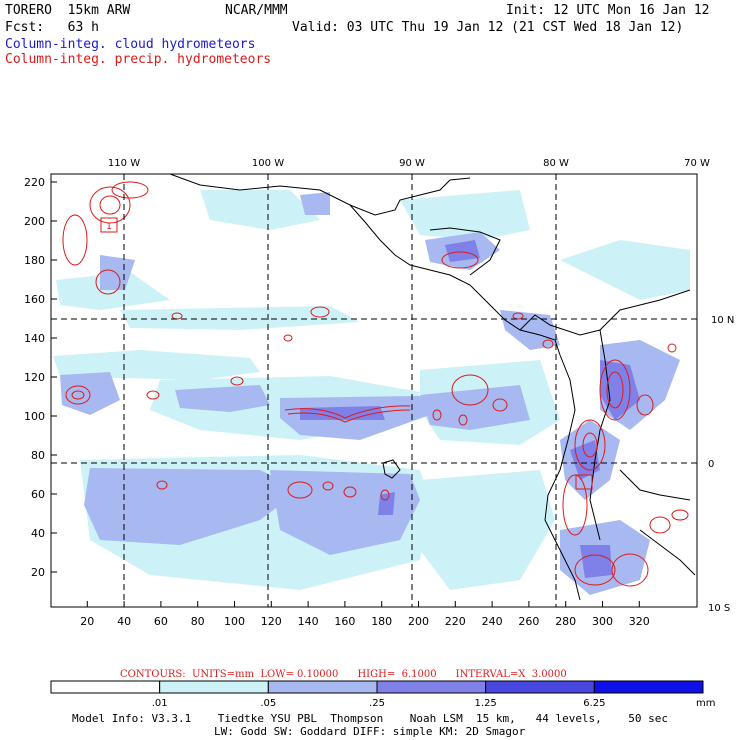 The image size is (740, 740). What do you see at coordinates (697, 163) in the screenshot?
I see `lon-label-70w: 70 W` at bounding box center [697, 163].